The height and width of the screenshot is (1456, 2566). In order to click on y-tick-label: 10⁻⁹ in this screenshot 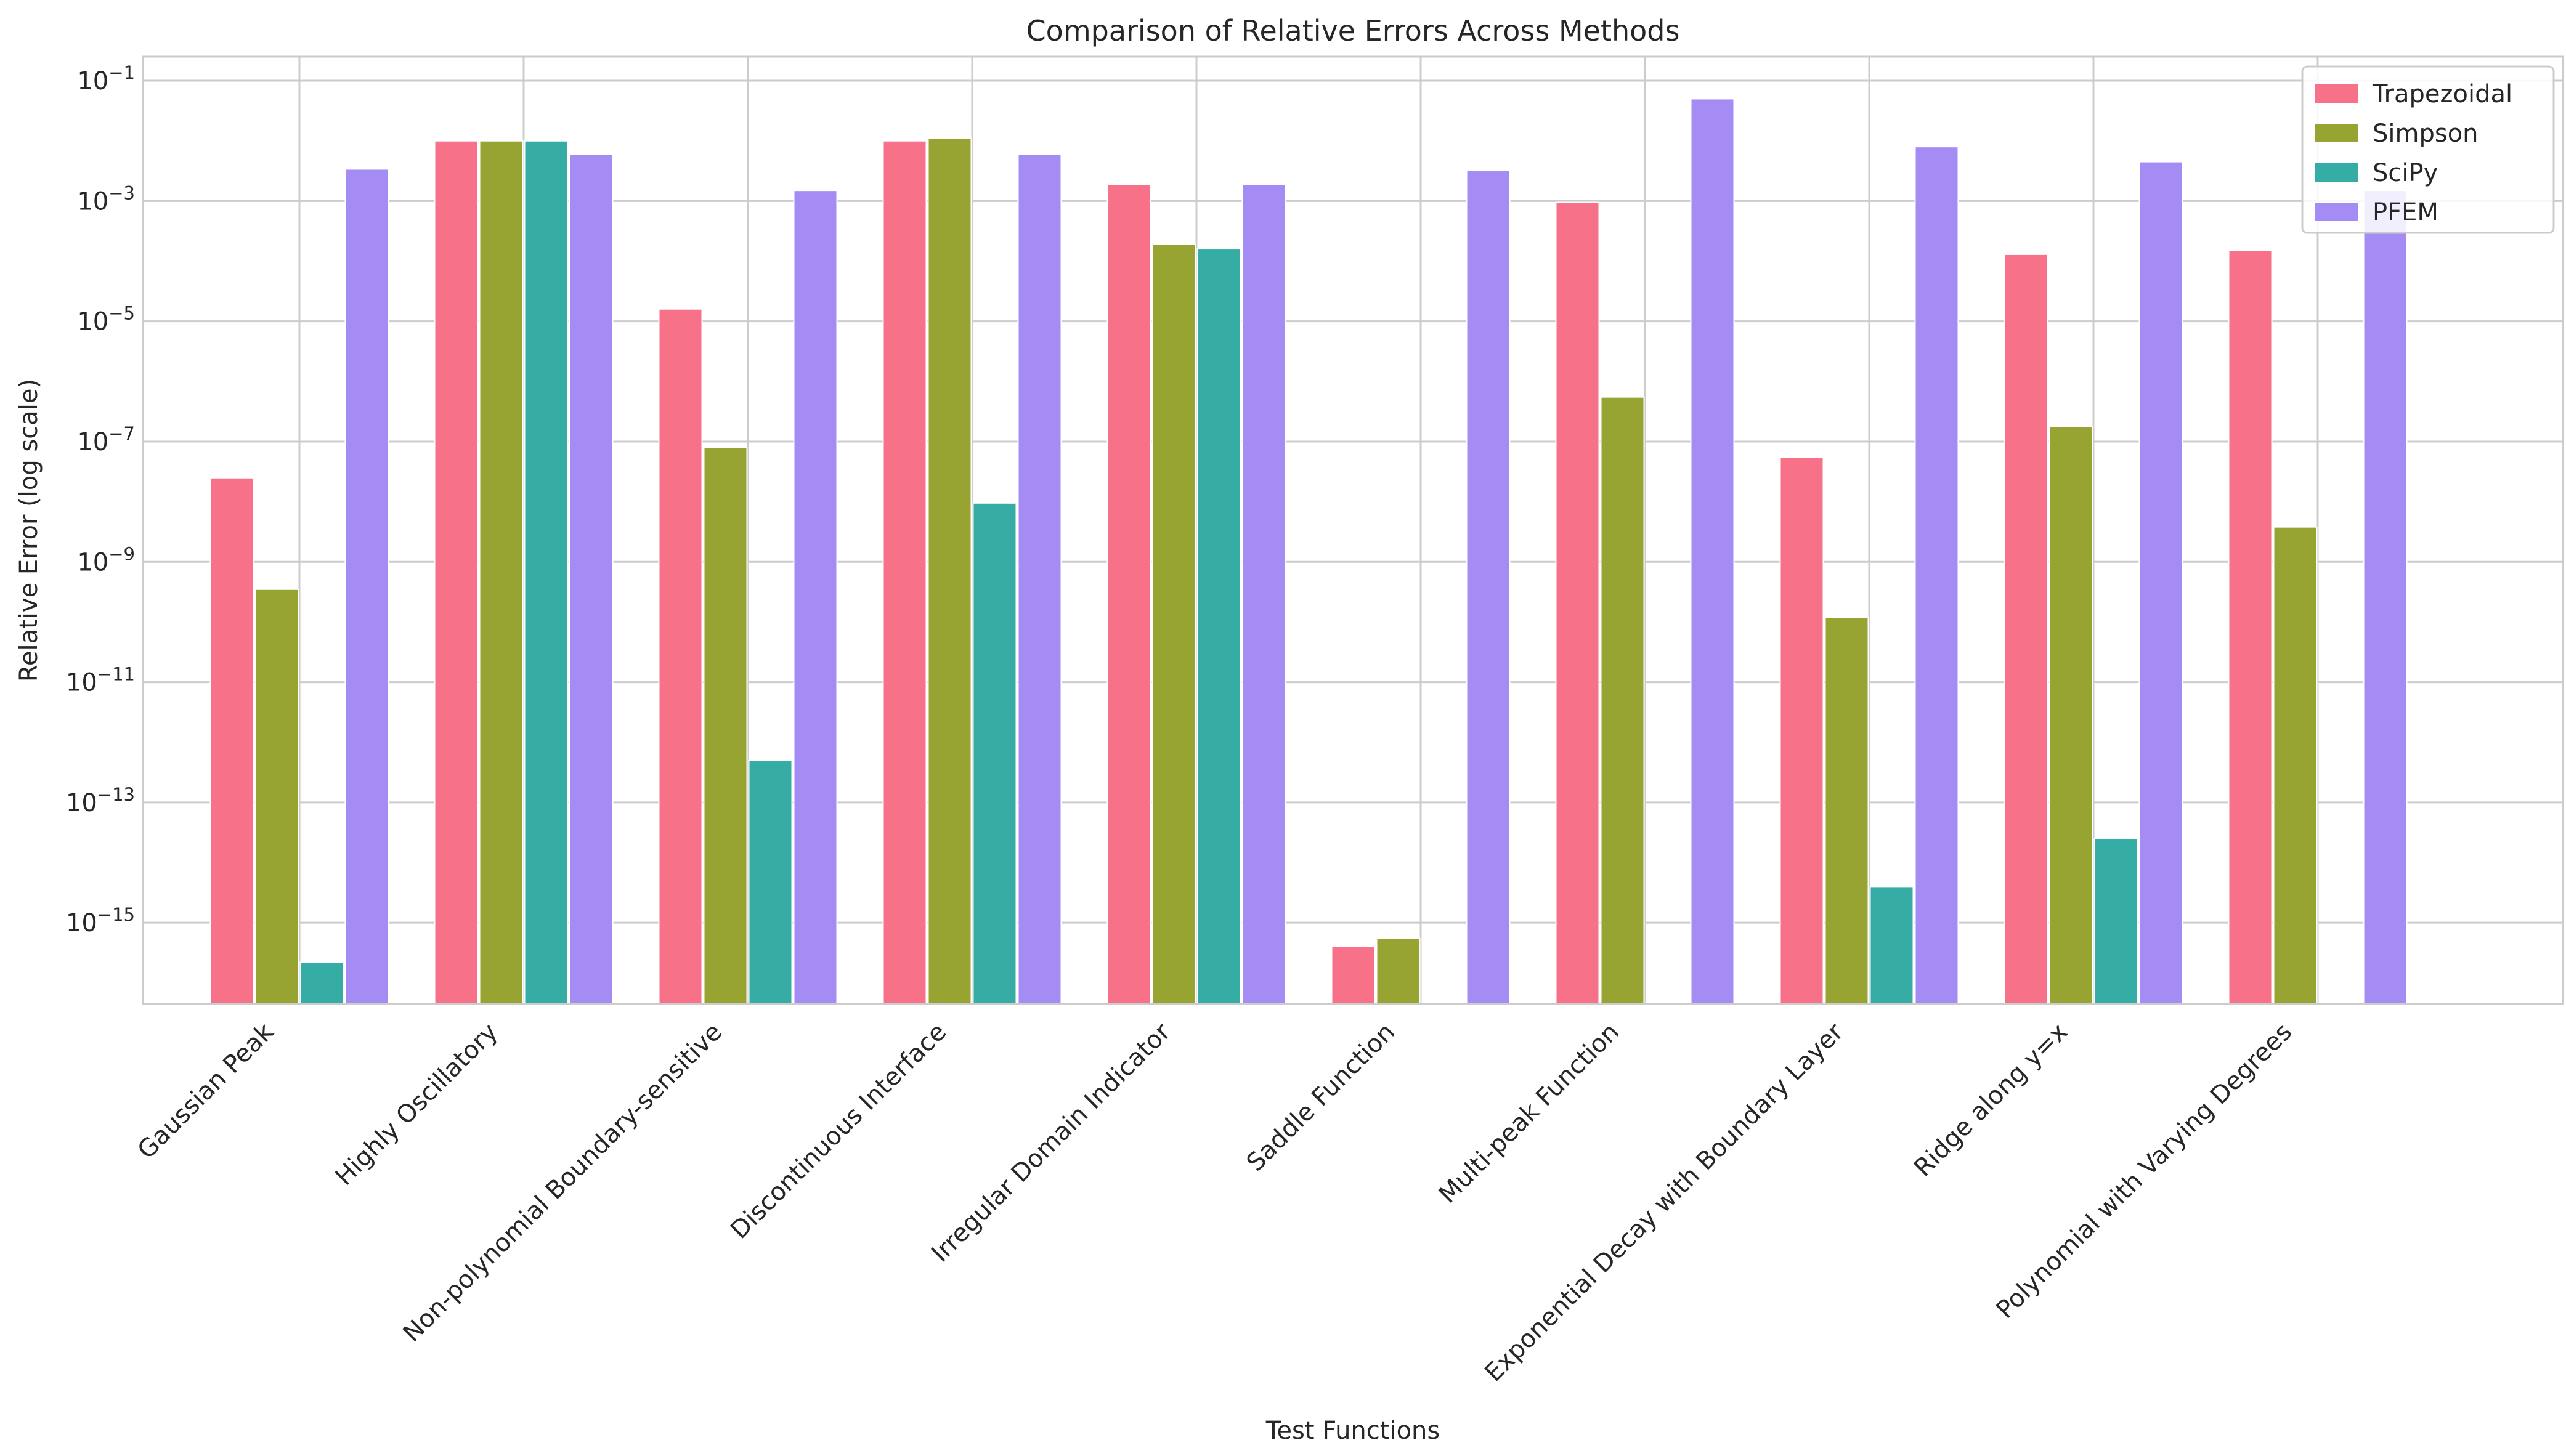, I will do `click(106, 559)`.